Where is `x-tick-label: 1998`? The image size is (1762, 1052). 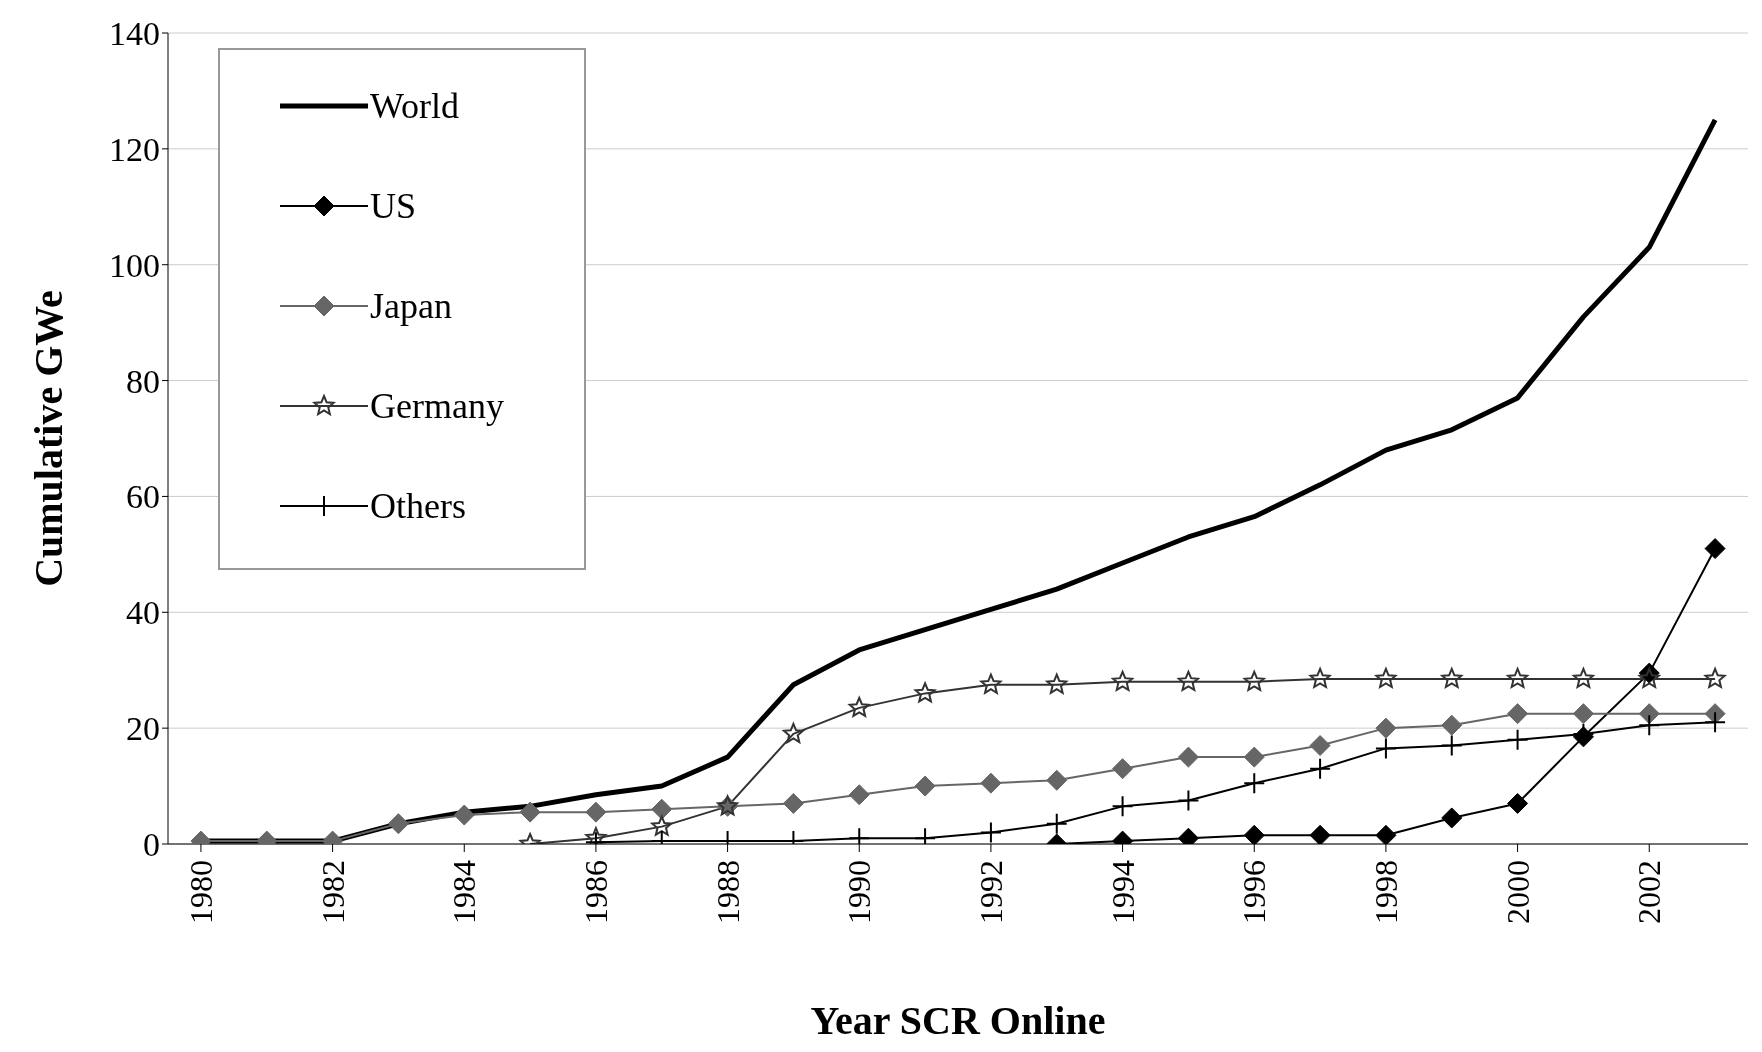
x-tick-label: 1998 is located at coordinates (1386, 892).